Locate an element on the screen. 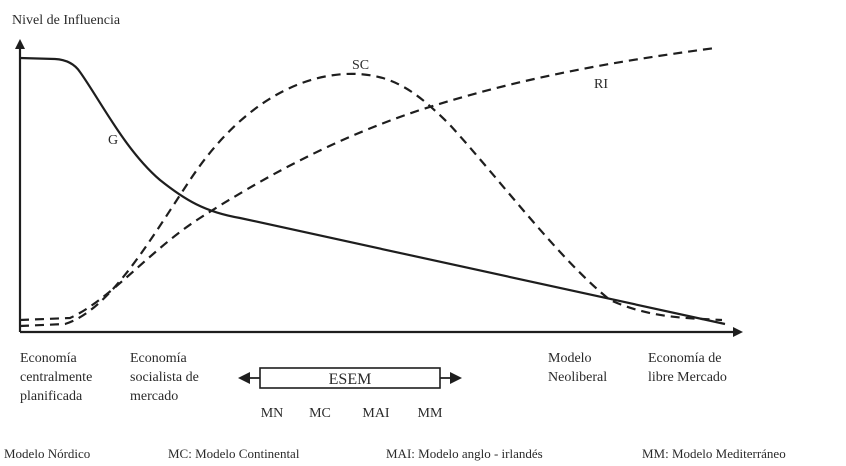 Image resolution: width=846 pixels, height=466 pixels. model-code-mn: MN is located at coordinates (272, 413).